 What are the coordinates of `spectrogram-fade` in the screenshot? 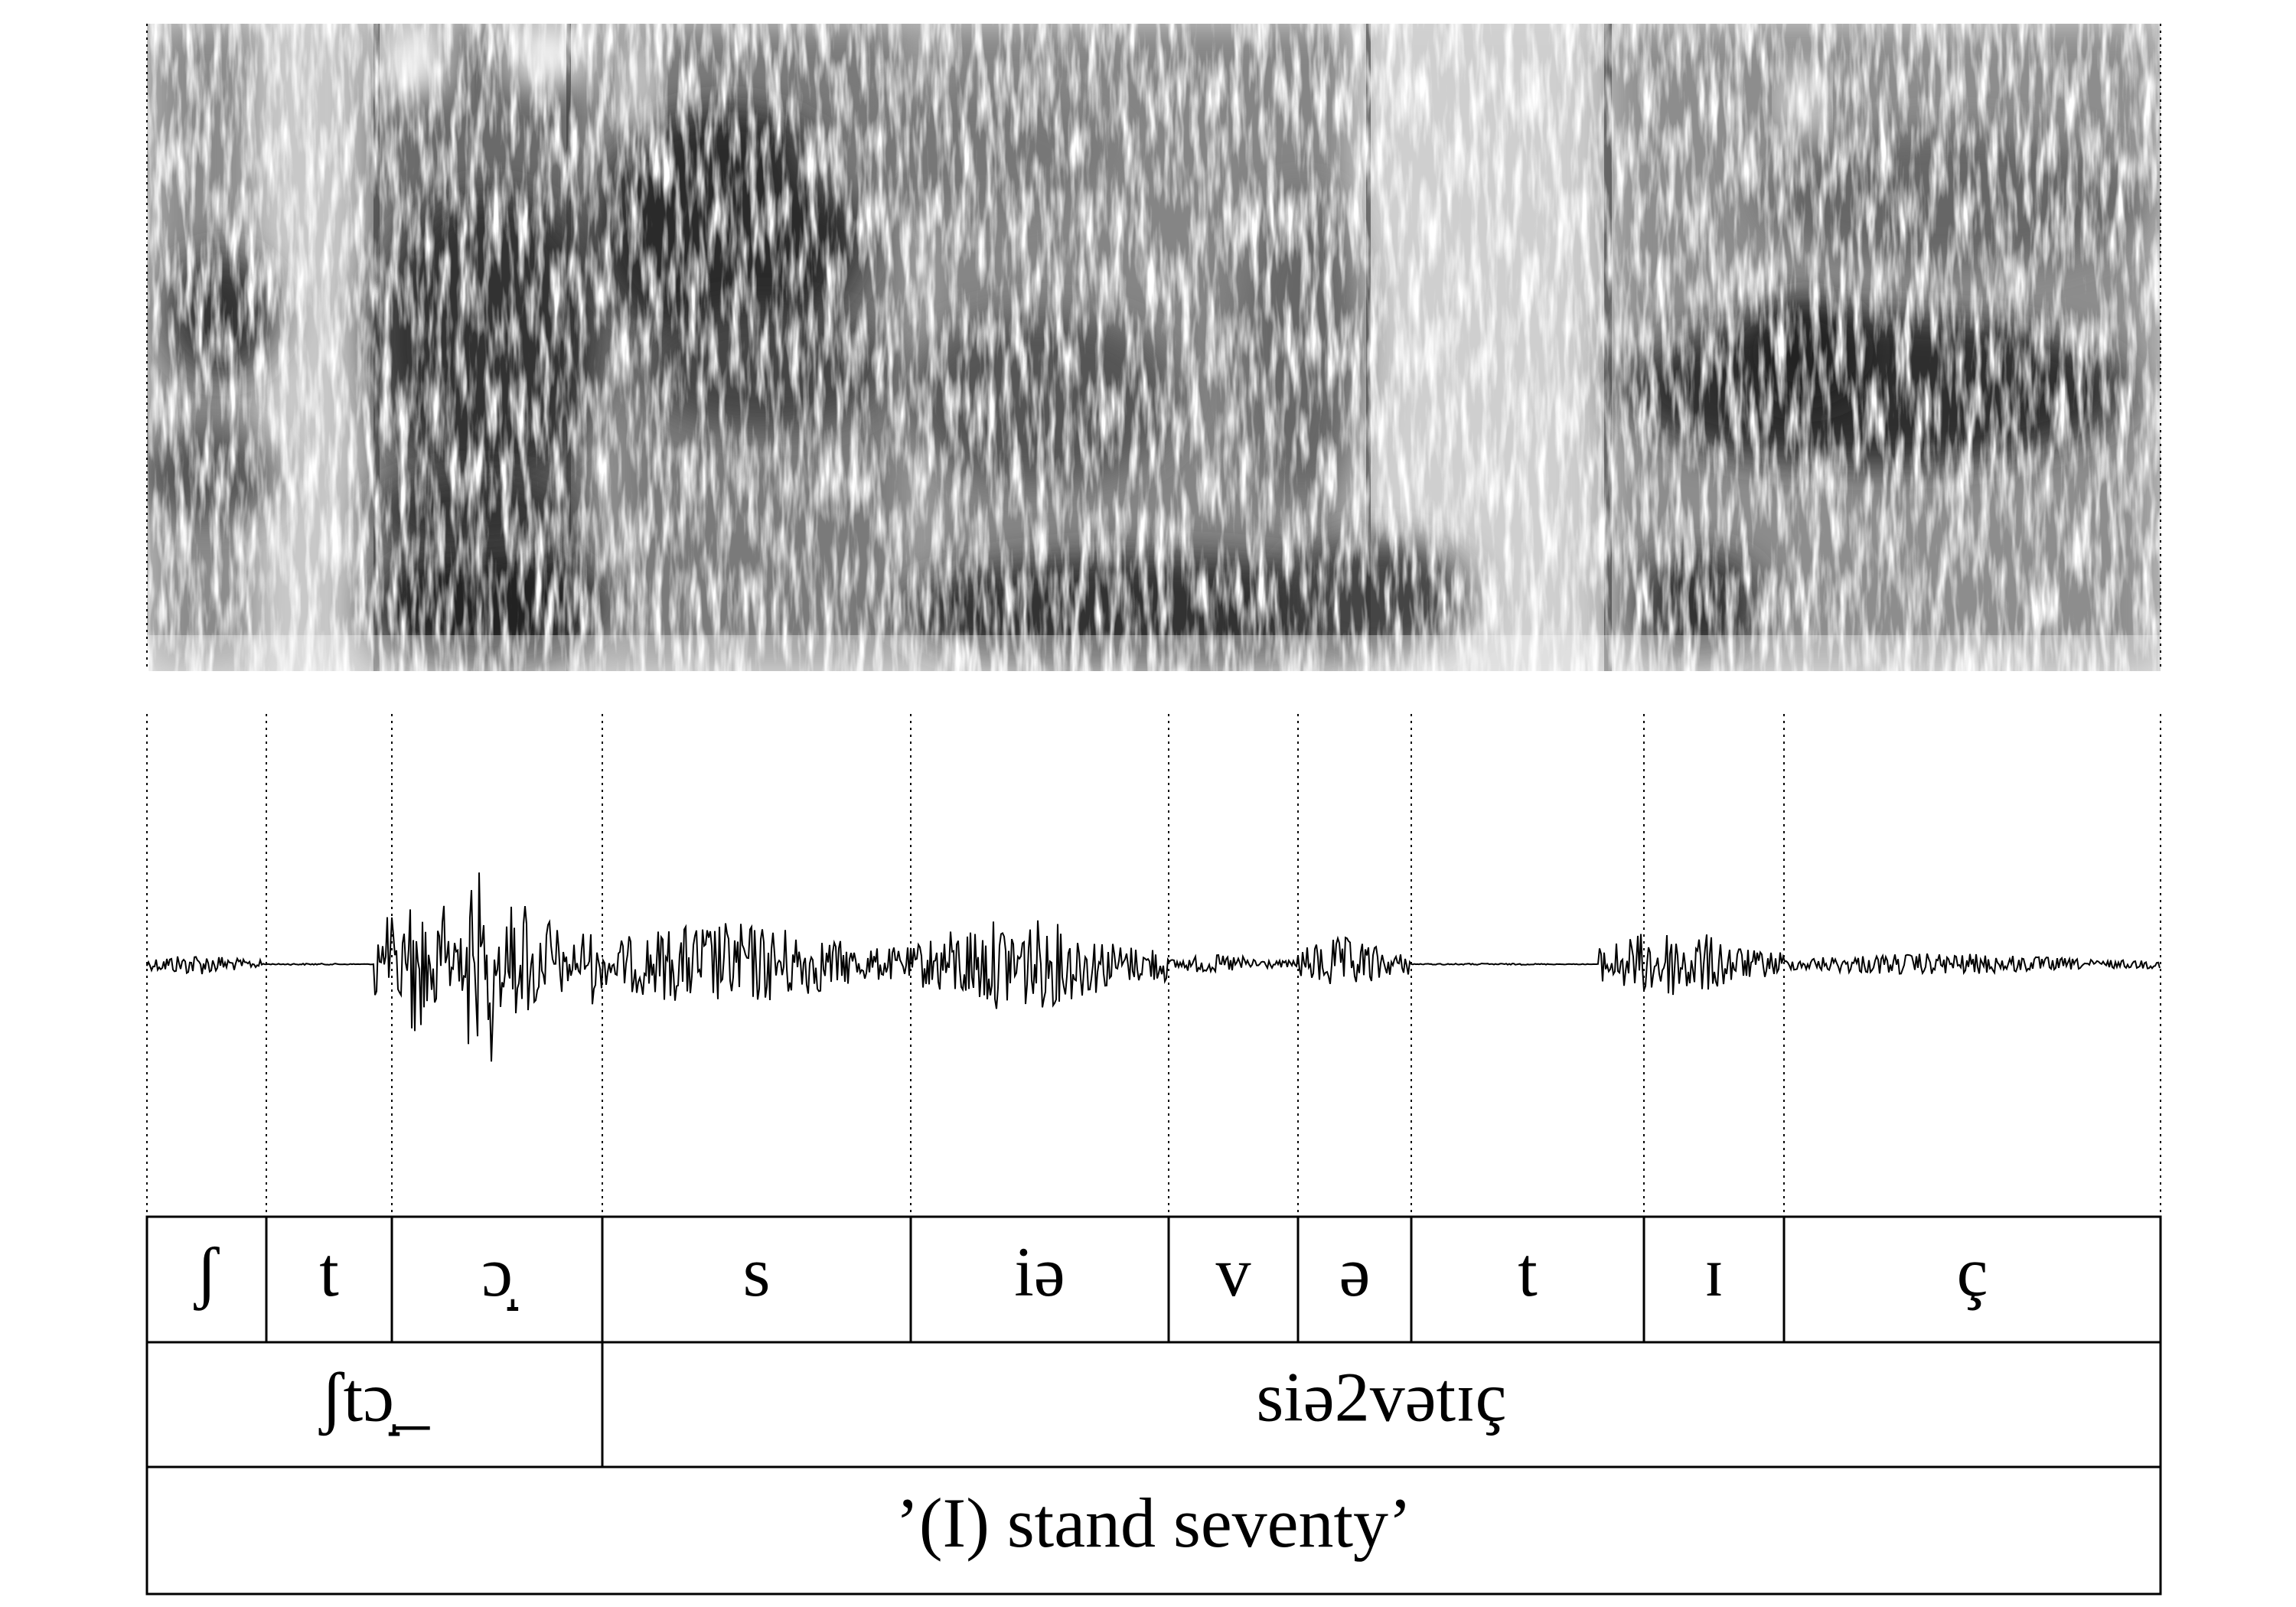 It's located at (1154, 653).